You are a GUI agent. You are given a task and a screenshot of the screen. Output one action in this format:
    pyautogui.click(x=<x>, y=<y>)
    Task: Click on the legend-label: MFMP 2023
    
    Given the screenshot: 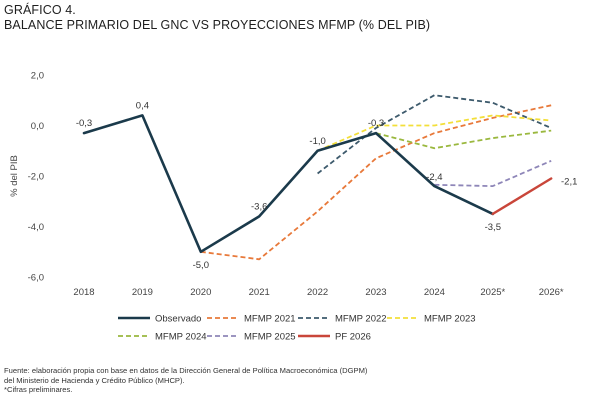 What is the action you would take?
    pyautogui.click(x=450, y=319)
    